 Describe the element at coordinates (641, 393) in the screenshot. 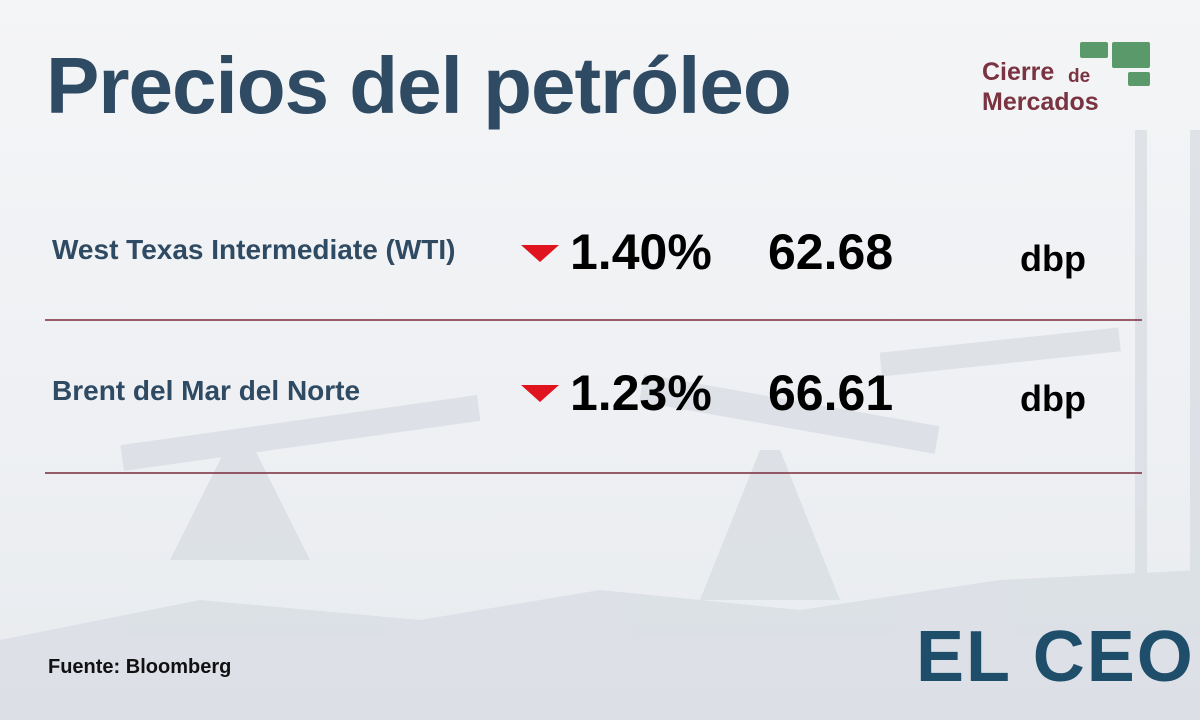

I see `row-change: 1.23%` at that location.